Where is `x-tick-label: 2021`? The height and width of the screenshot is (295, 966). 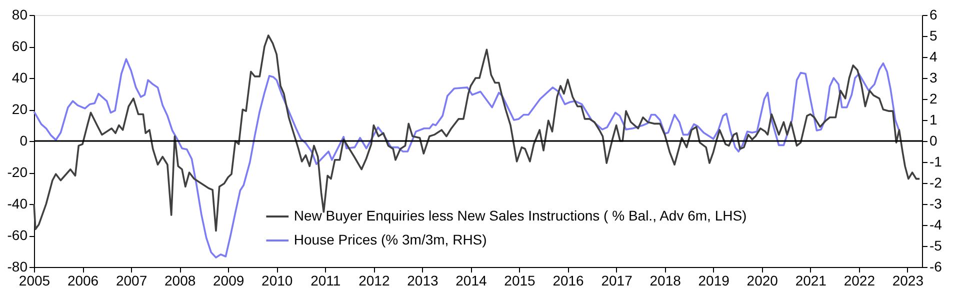 x-tick-label: 2021 is located at coordinates (811, 280).